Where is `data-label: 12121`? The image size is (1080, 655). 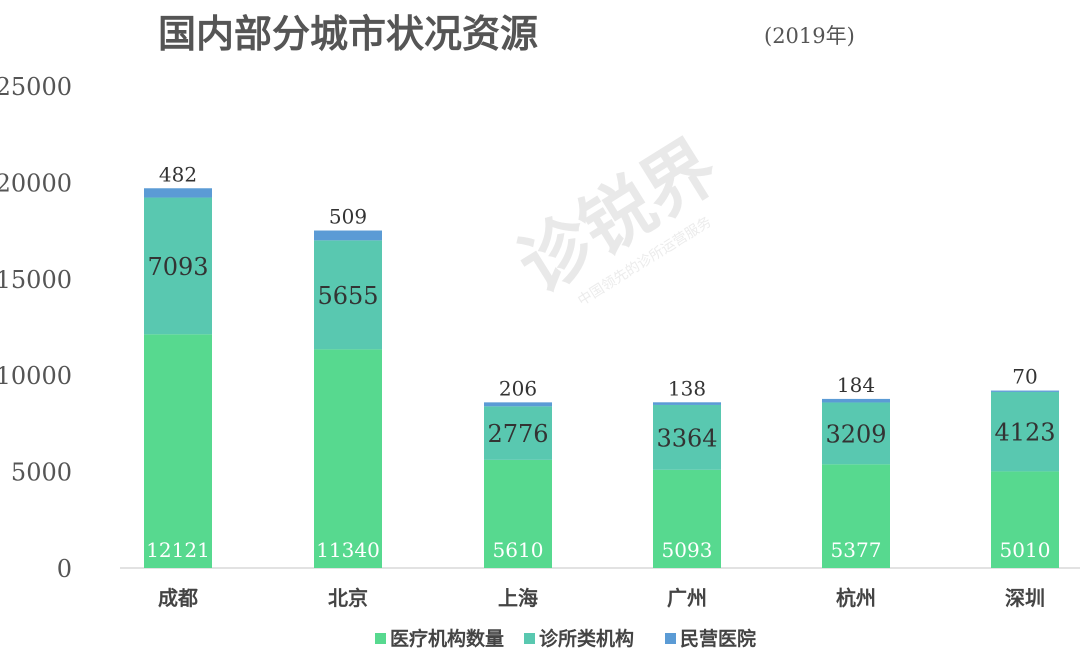
data-label: 12121 is located at coordinates (178, 550).